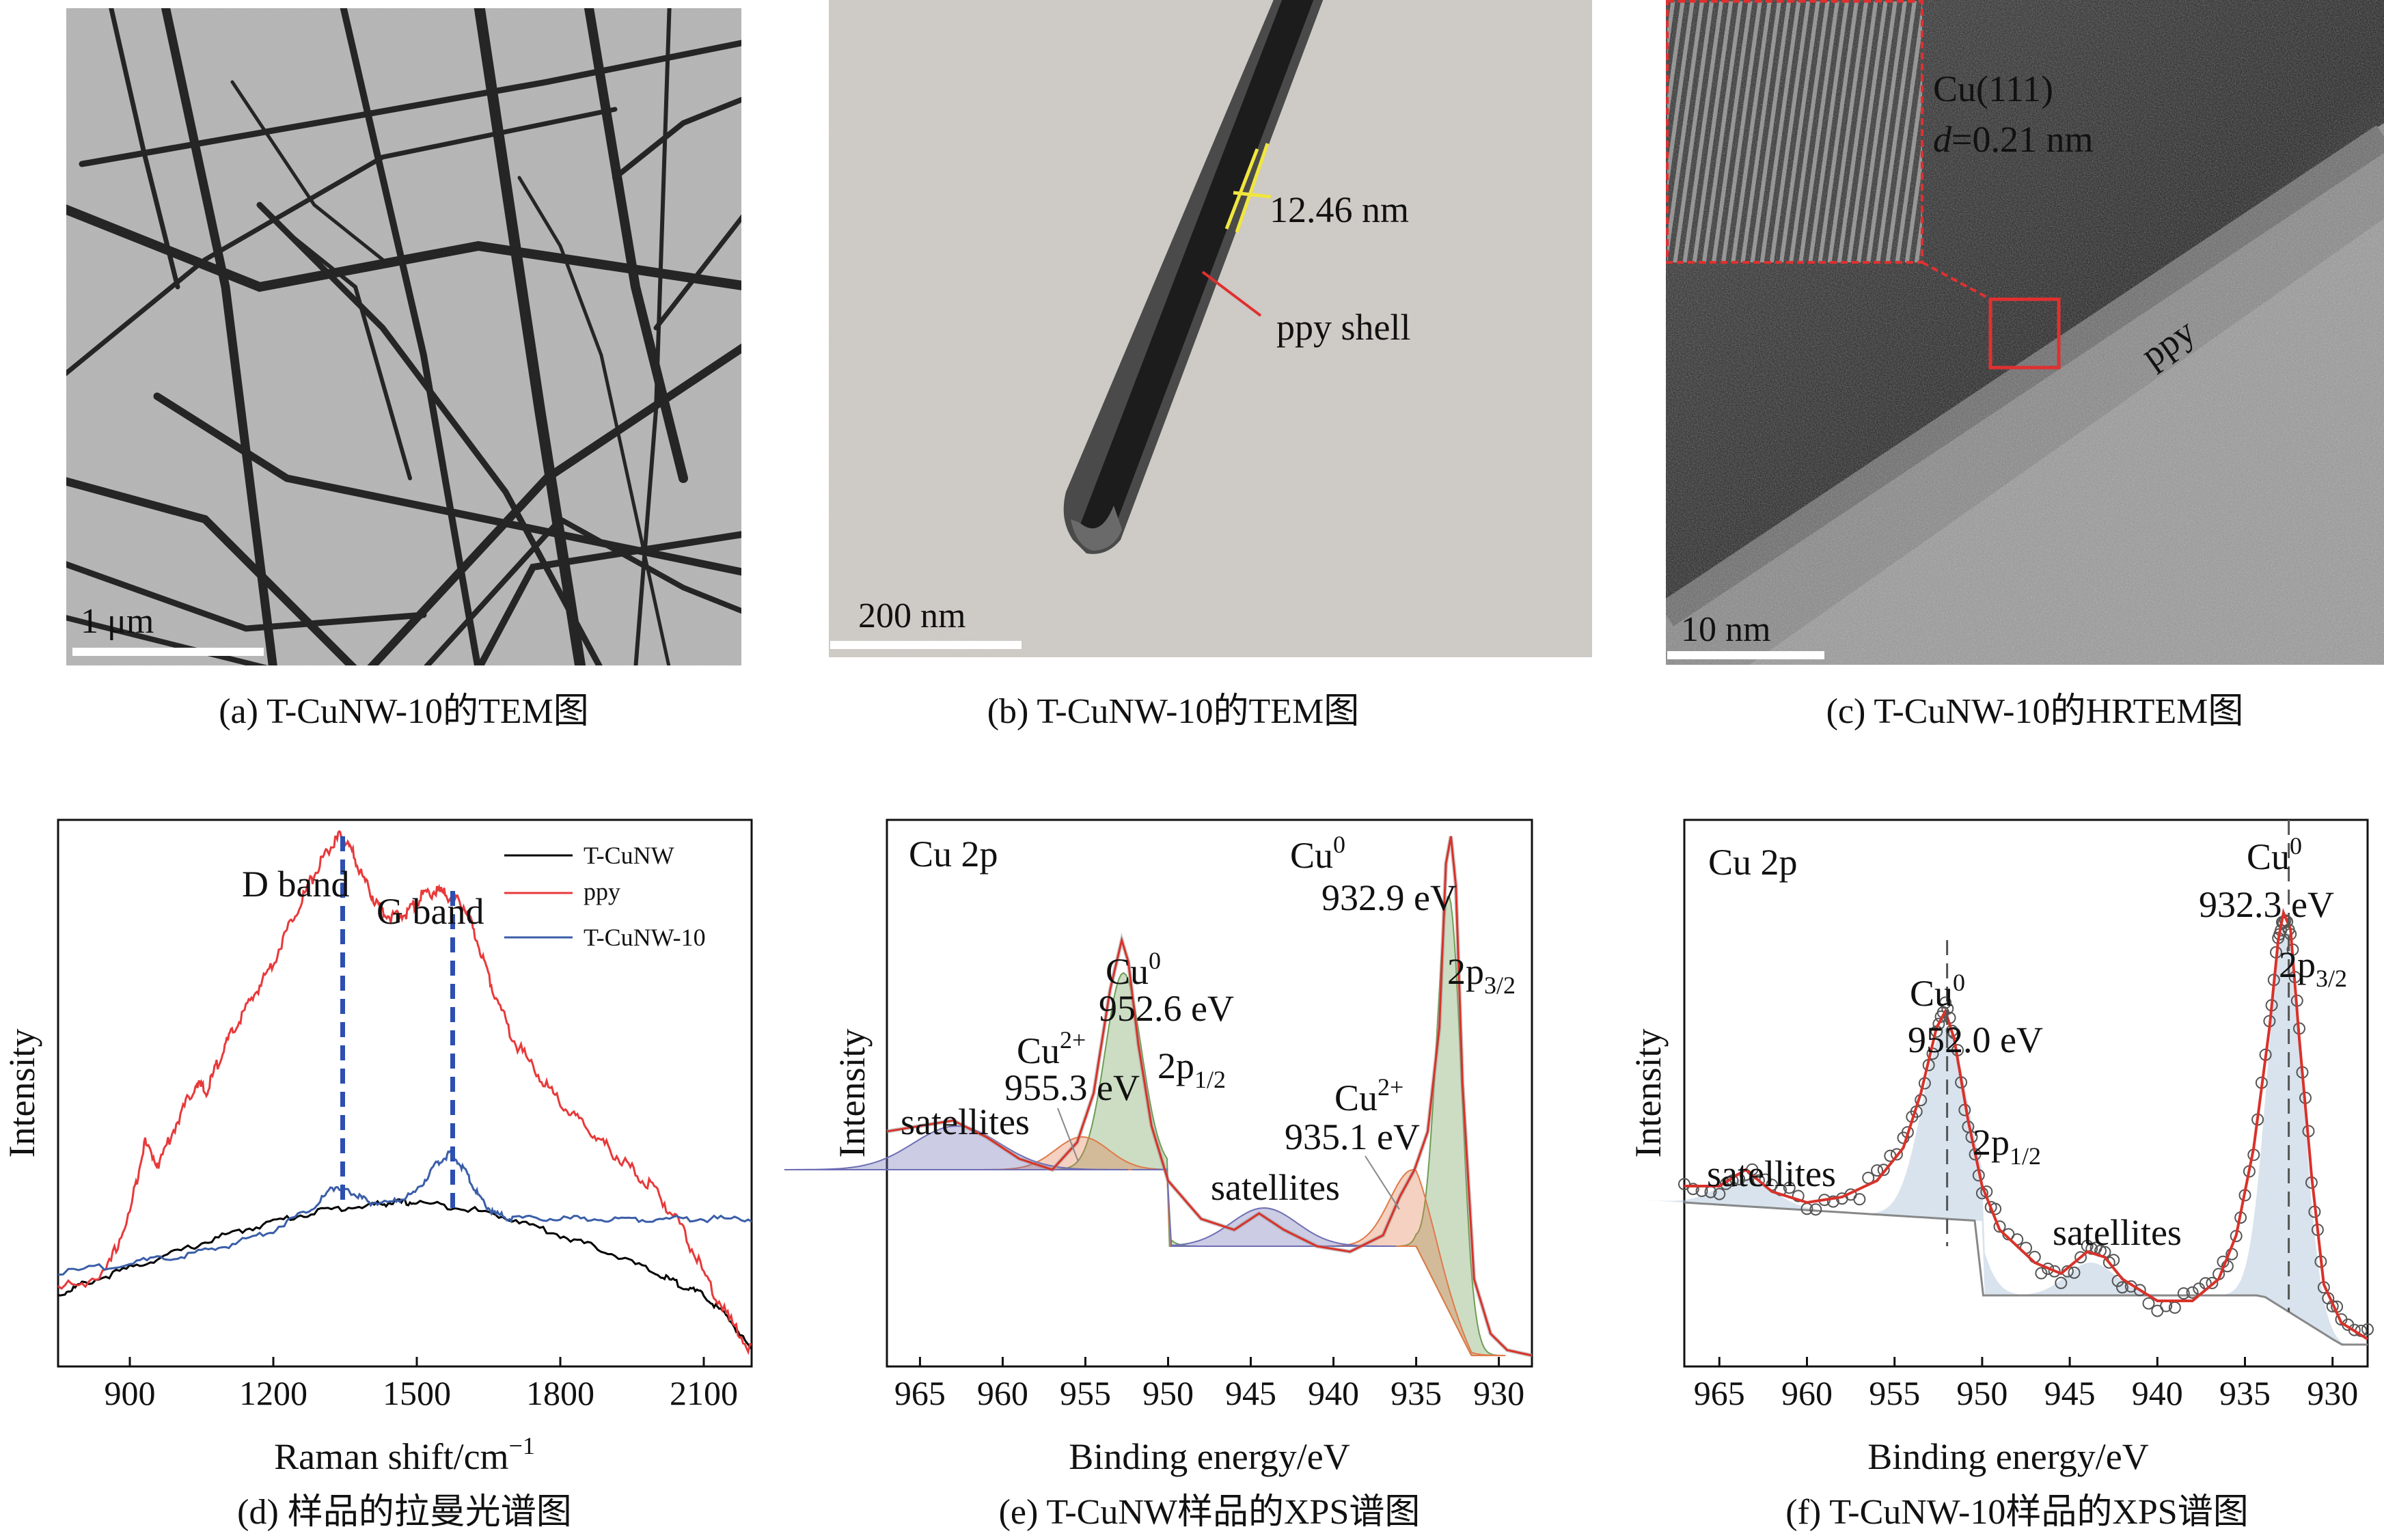 Image resolution: width=2384 pixels, height=1540 pixels. Describe the element at coordinates (2157, 1393) in the screenshot. I see `x-tick-label: 940` at that location.